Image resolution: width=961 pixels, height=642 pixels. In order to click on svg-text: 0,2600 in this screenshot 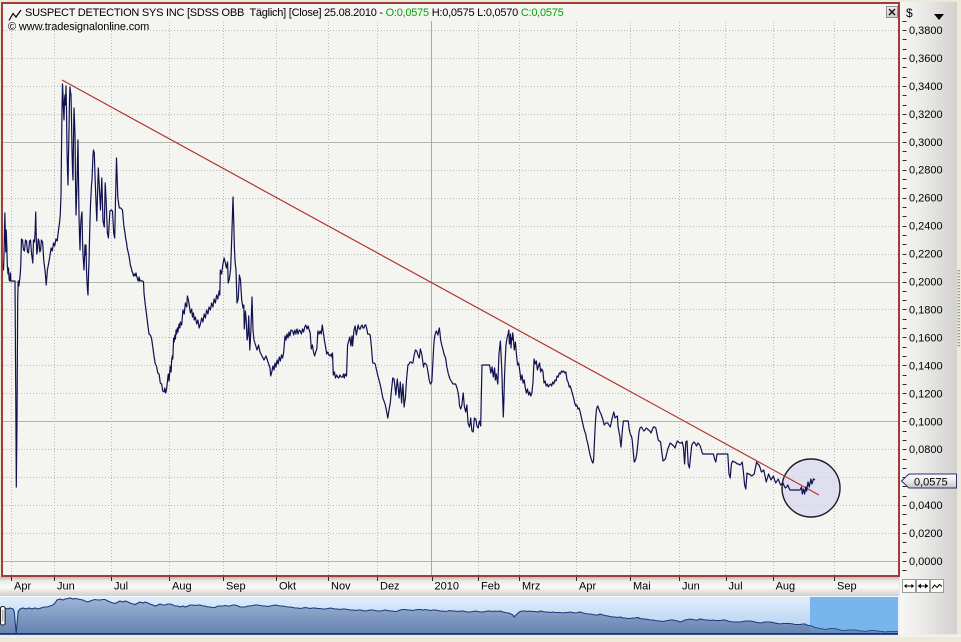, I will do `click(926, 199)`.